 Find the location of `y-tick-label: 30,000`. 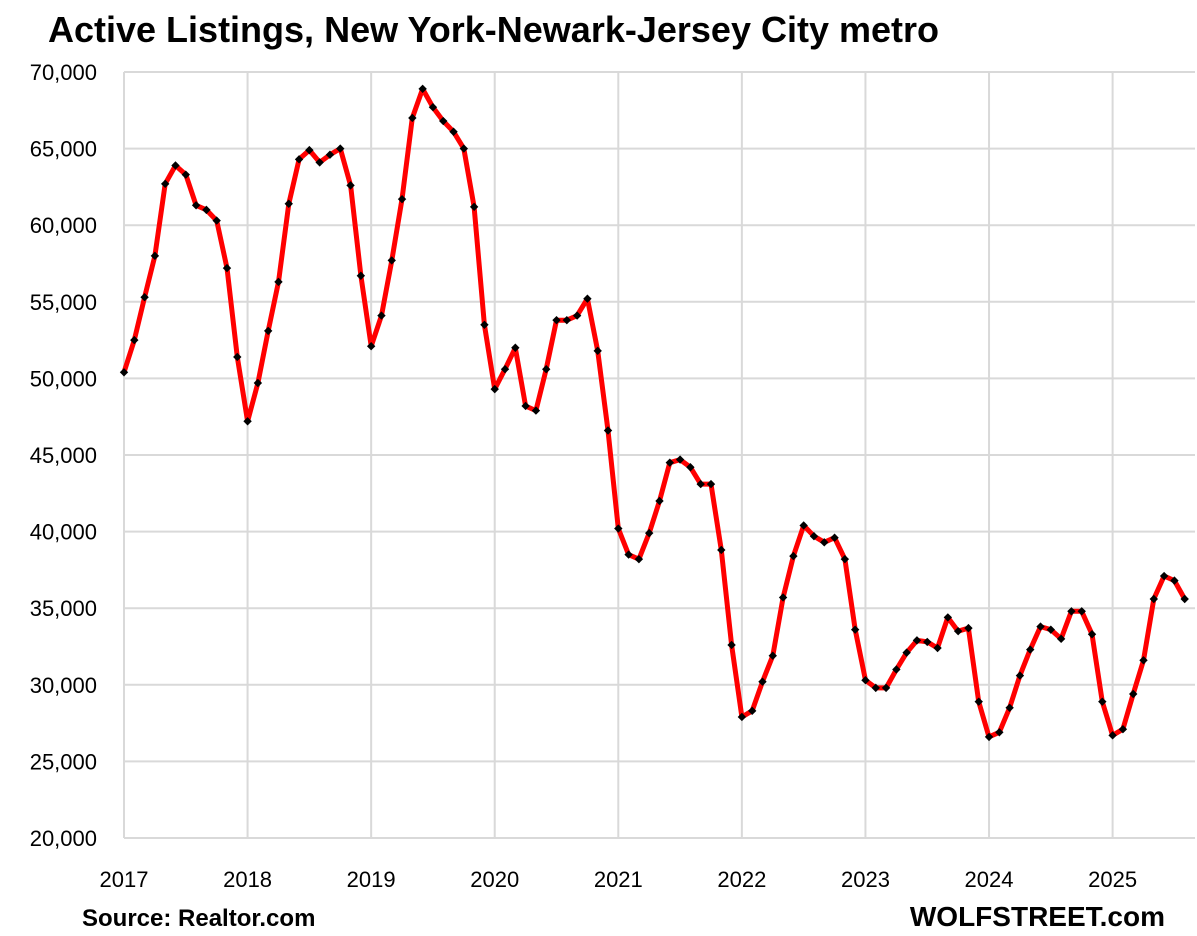

y-tick-label: 30,000 is located at coordinates (63, 685).